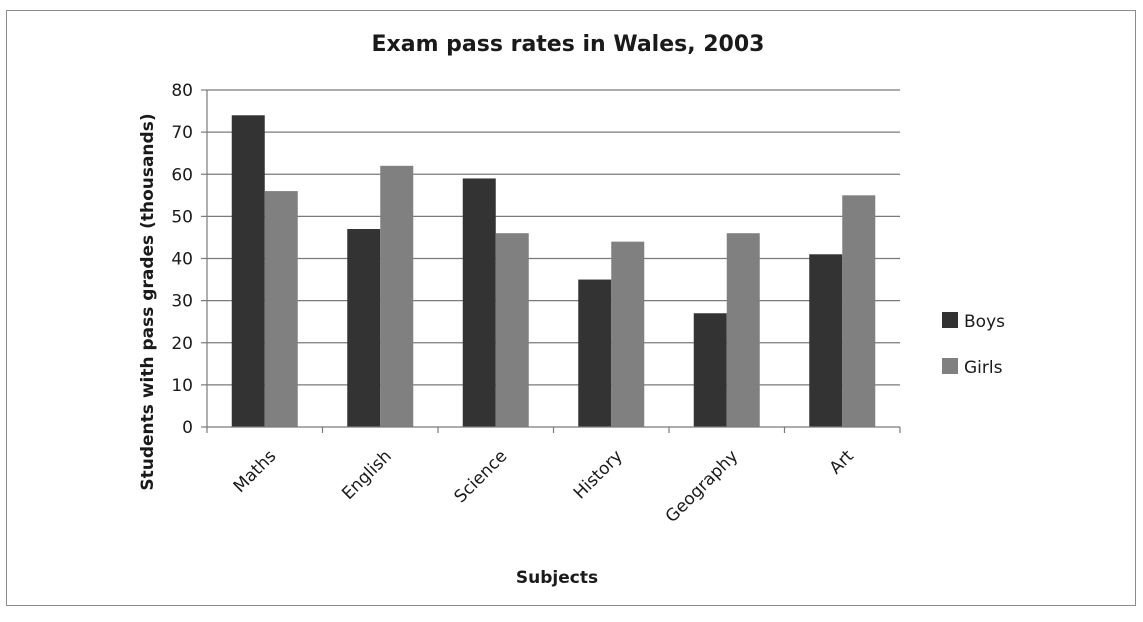  I want to click on bar-boys-science, so click(479, 302).